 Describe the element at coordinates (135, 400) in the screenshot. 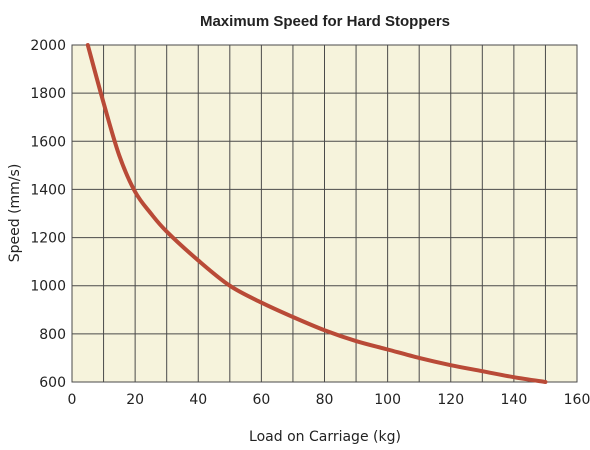

I see `x-tick-label: 20` at that location.